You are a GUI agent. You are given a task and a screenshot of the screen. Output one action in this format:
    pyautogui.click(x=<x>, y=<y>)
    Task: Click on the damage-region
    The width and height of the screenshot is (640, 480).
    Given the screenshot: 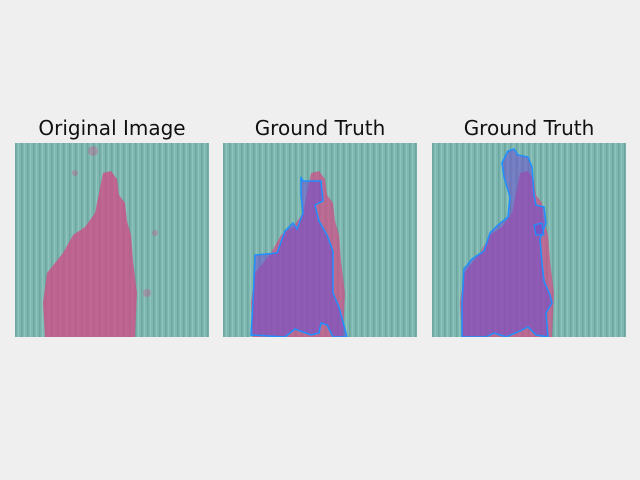 What is the action you would take?
    pyautogui.click(x=90, y=254)
    